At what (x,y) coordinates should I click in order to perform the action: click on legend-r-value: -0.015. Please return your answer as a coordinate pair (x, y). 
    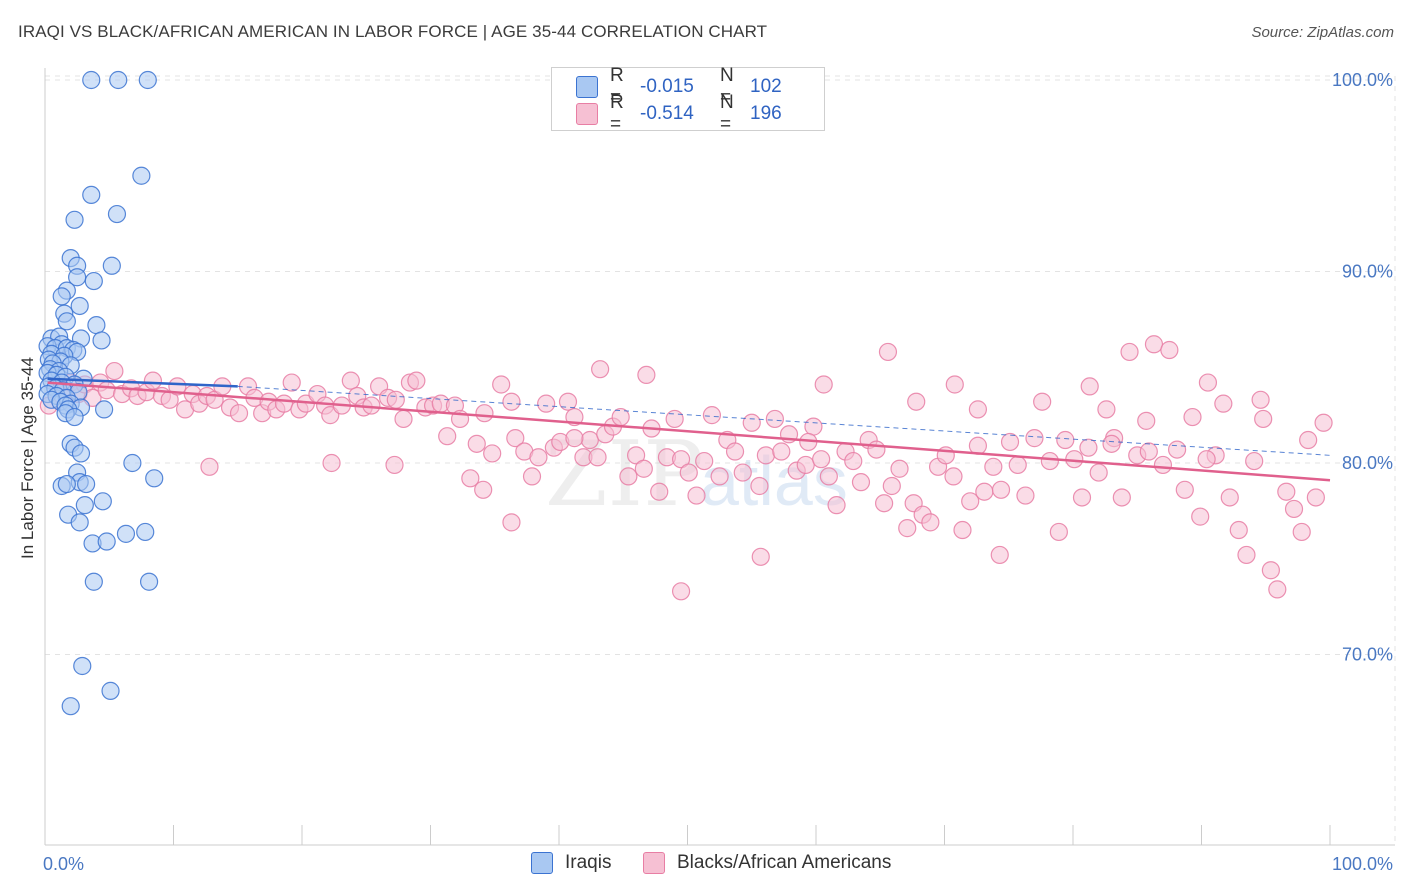
    Looking at the image, I should click on (667, 86).